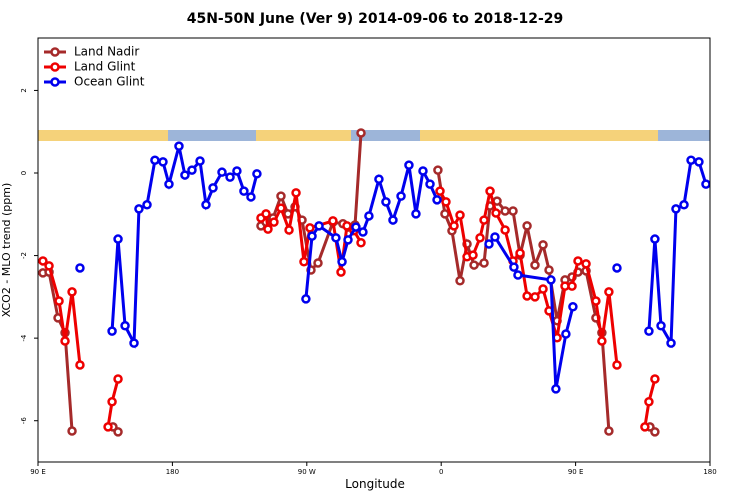 Image resolution: width=750 pixels, height=504 pixels. Describe the element at coordinates (576, 472) in the screenshot. I see `x-tick-label: 90 E` at that location.